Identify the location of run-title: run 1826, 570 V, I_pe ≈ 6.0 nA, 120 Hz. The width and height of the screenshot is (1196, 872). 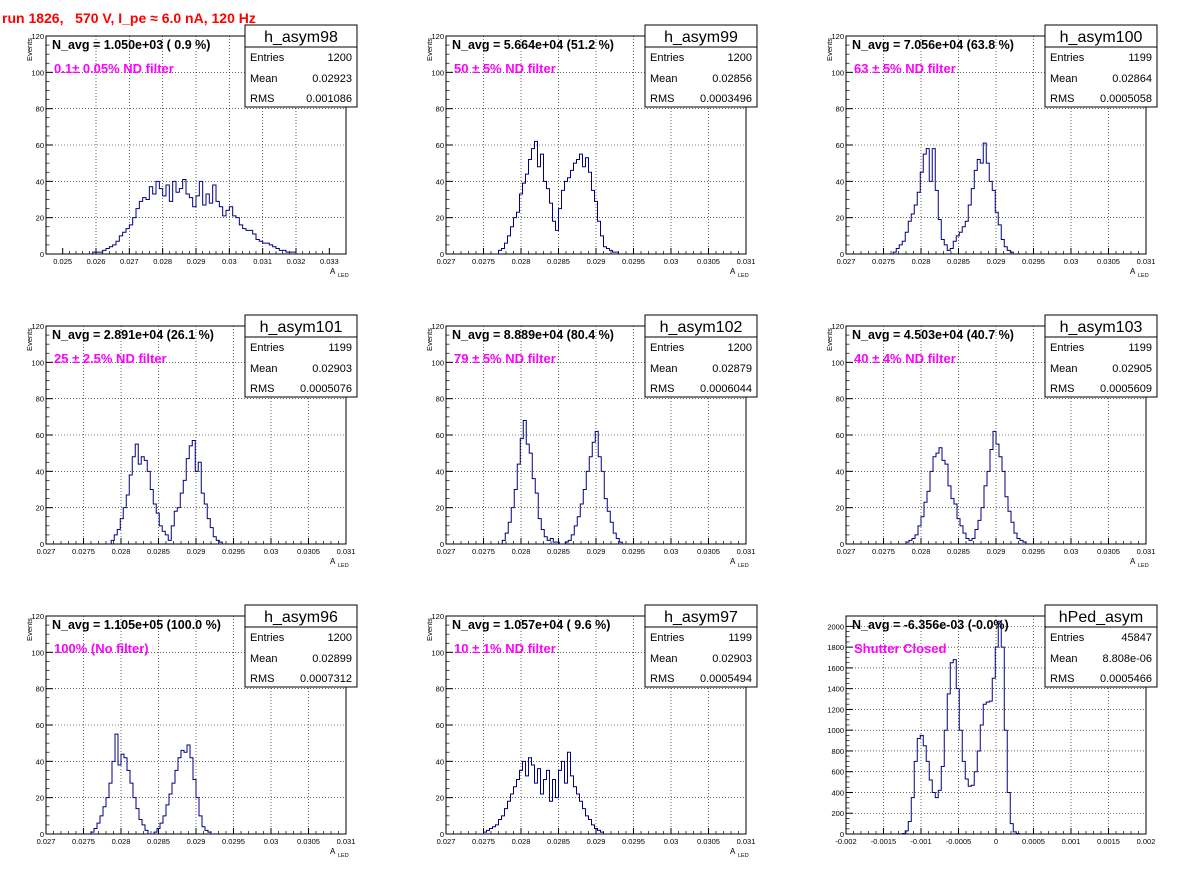
(129, 18).